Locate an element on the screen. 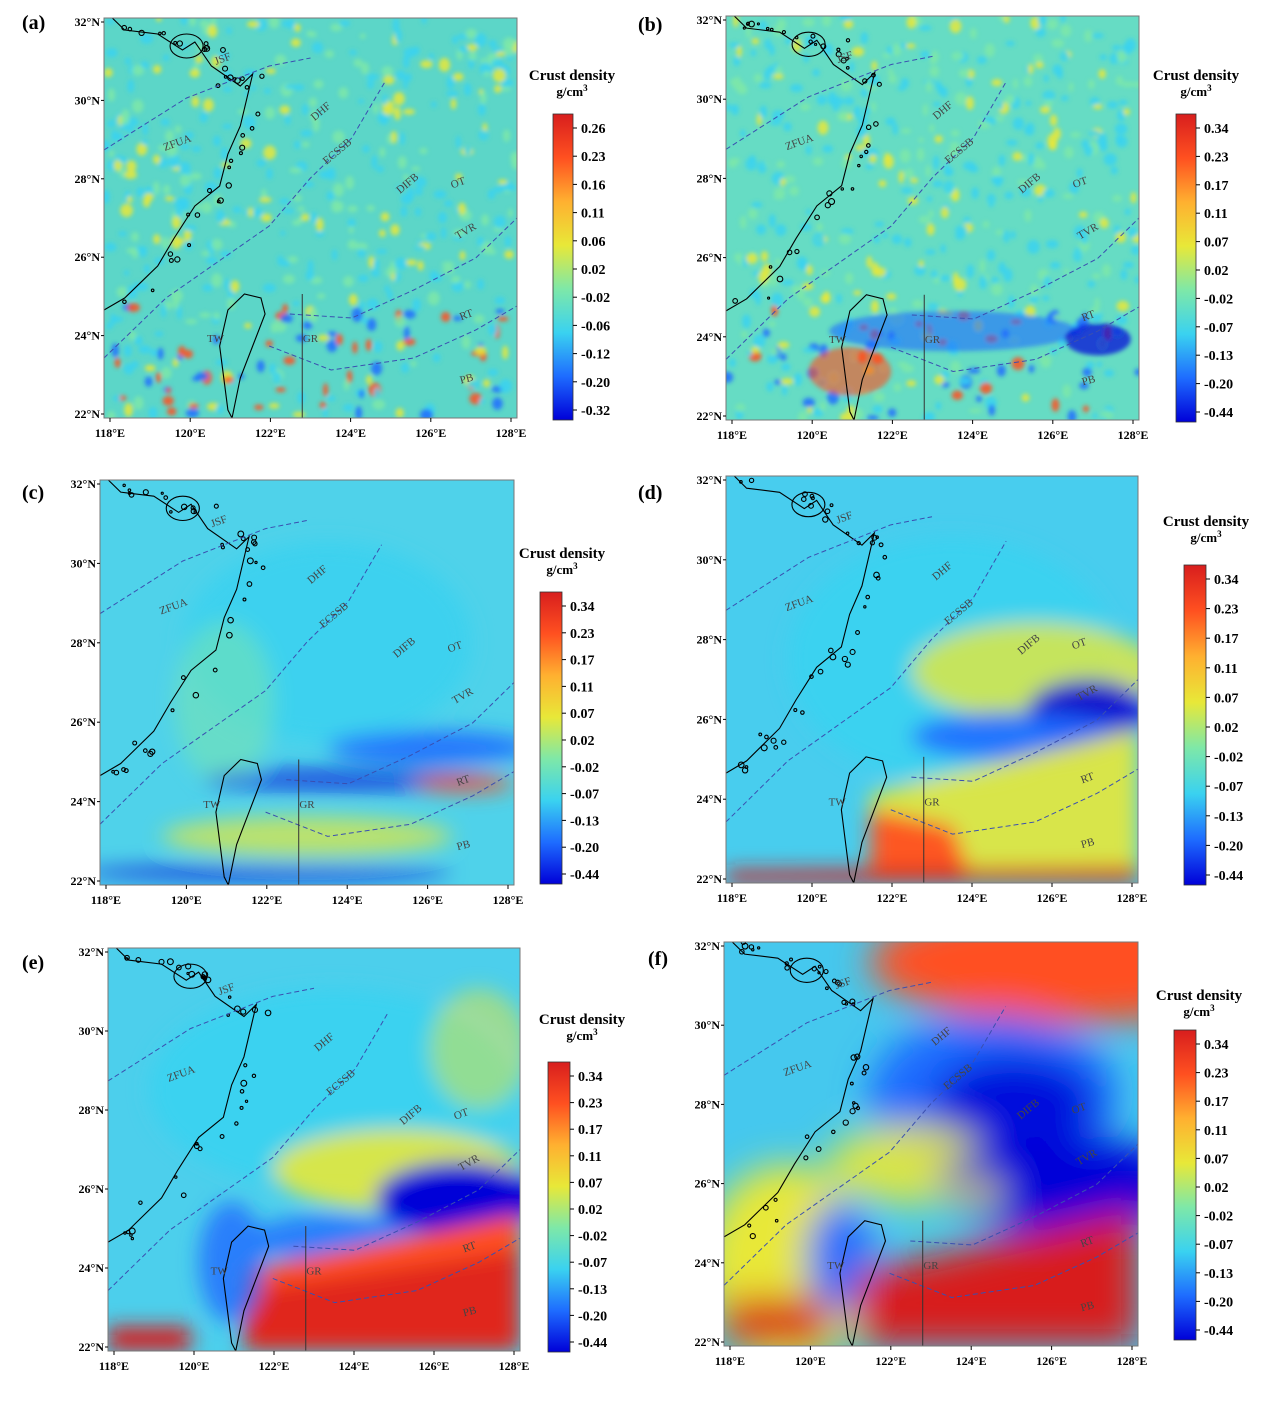 The image size is (1268, 1415). colorbar-tick-label: 0.07 is located at coordinates (582, 714).